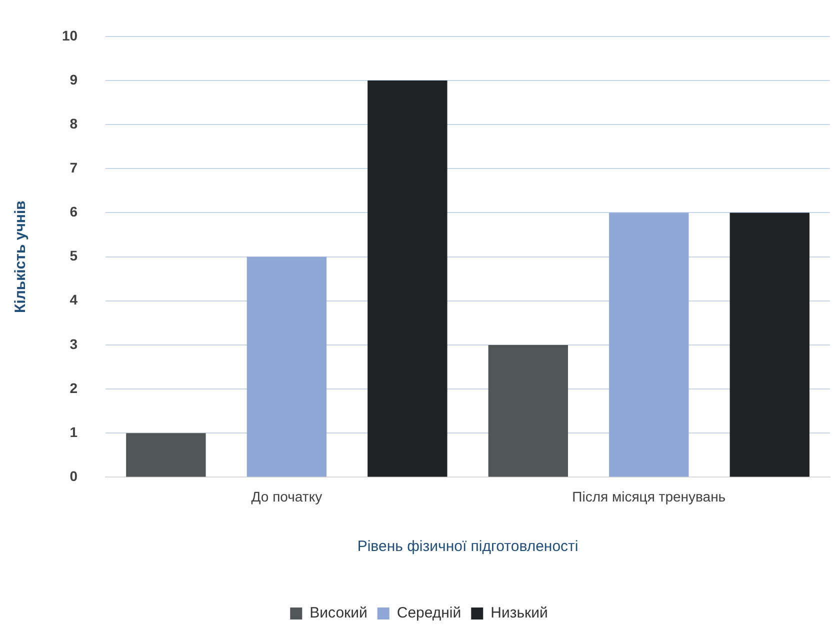 This screenshot has height=641, width=840. What do you see at coordinates (74, 300) in the screenshot?
I see `y-tick-label: 4` at bounding box center [74, 300].